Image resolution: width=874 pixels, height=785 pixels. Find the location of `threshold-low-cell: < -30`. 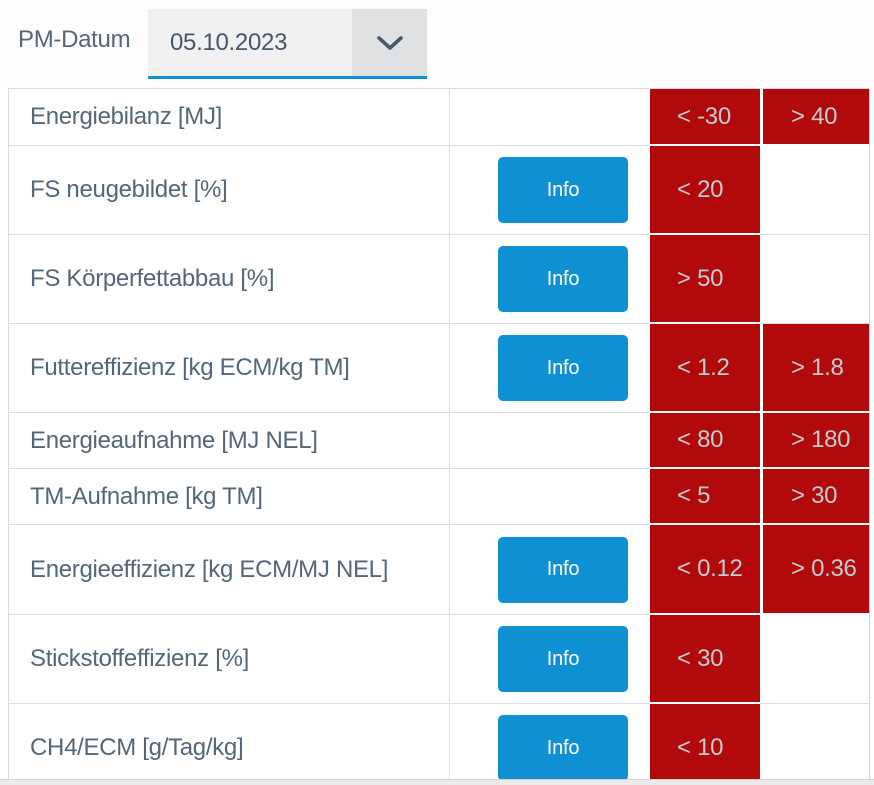

threshold-low-cell: < -30 is located at coordinates (705, 117).